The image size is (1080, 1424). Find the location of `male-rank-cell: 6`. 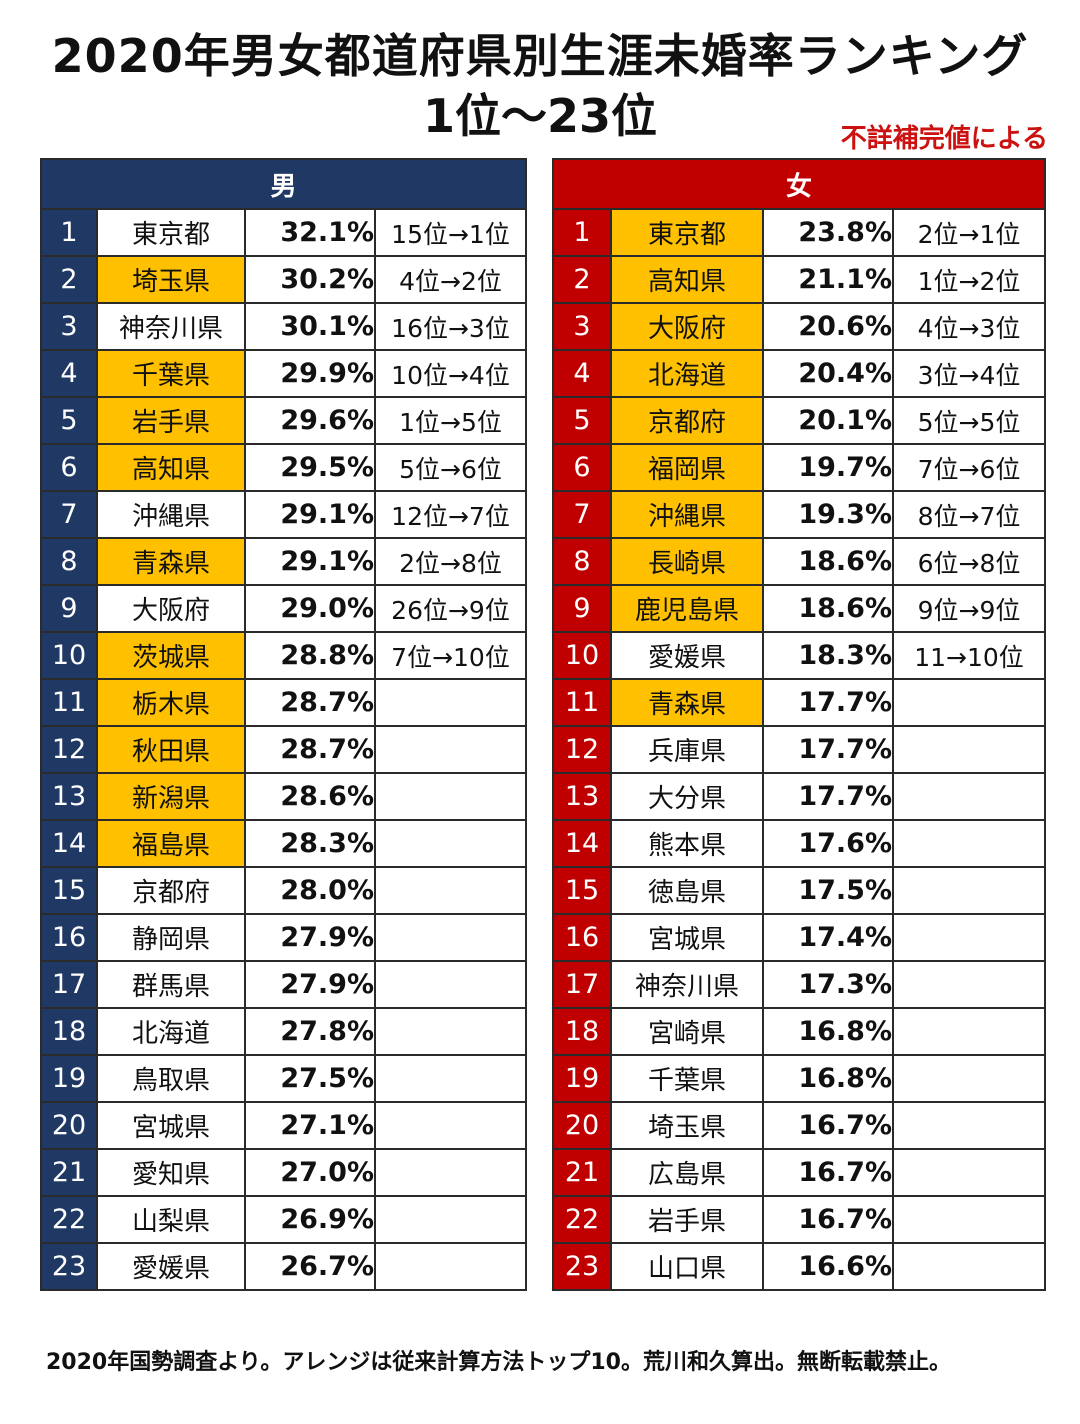

male-rank-cell: 6 is located at coordinates (69, 467).